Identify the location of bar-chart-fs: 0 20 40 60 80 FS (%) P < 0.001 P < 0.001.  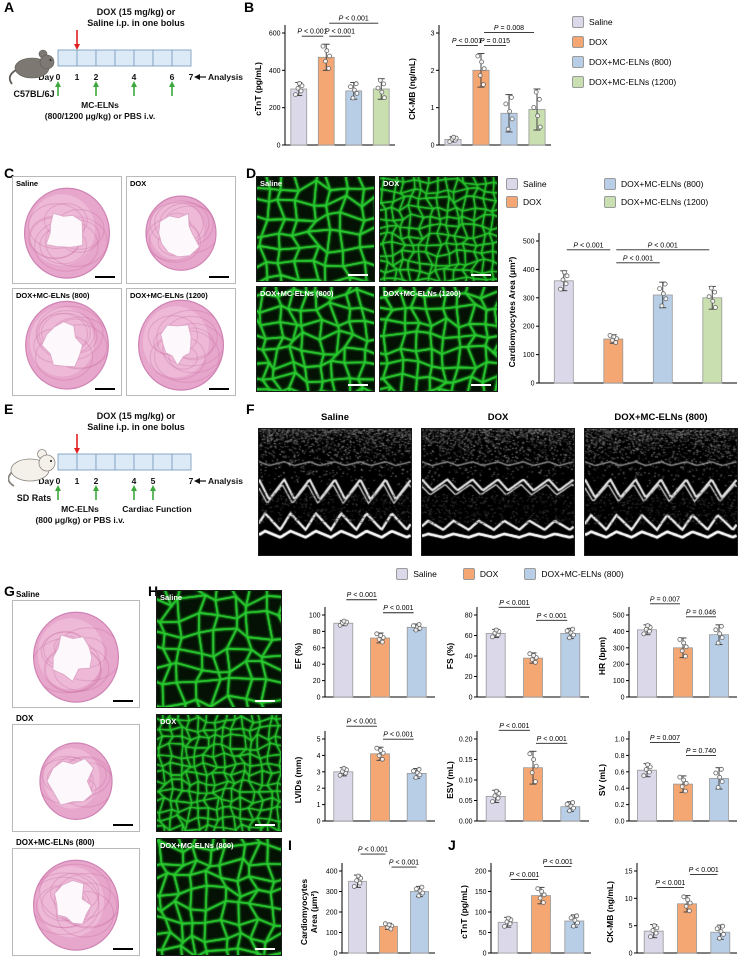
(519, 650).